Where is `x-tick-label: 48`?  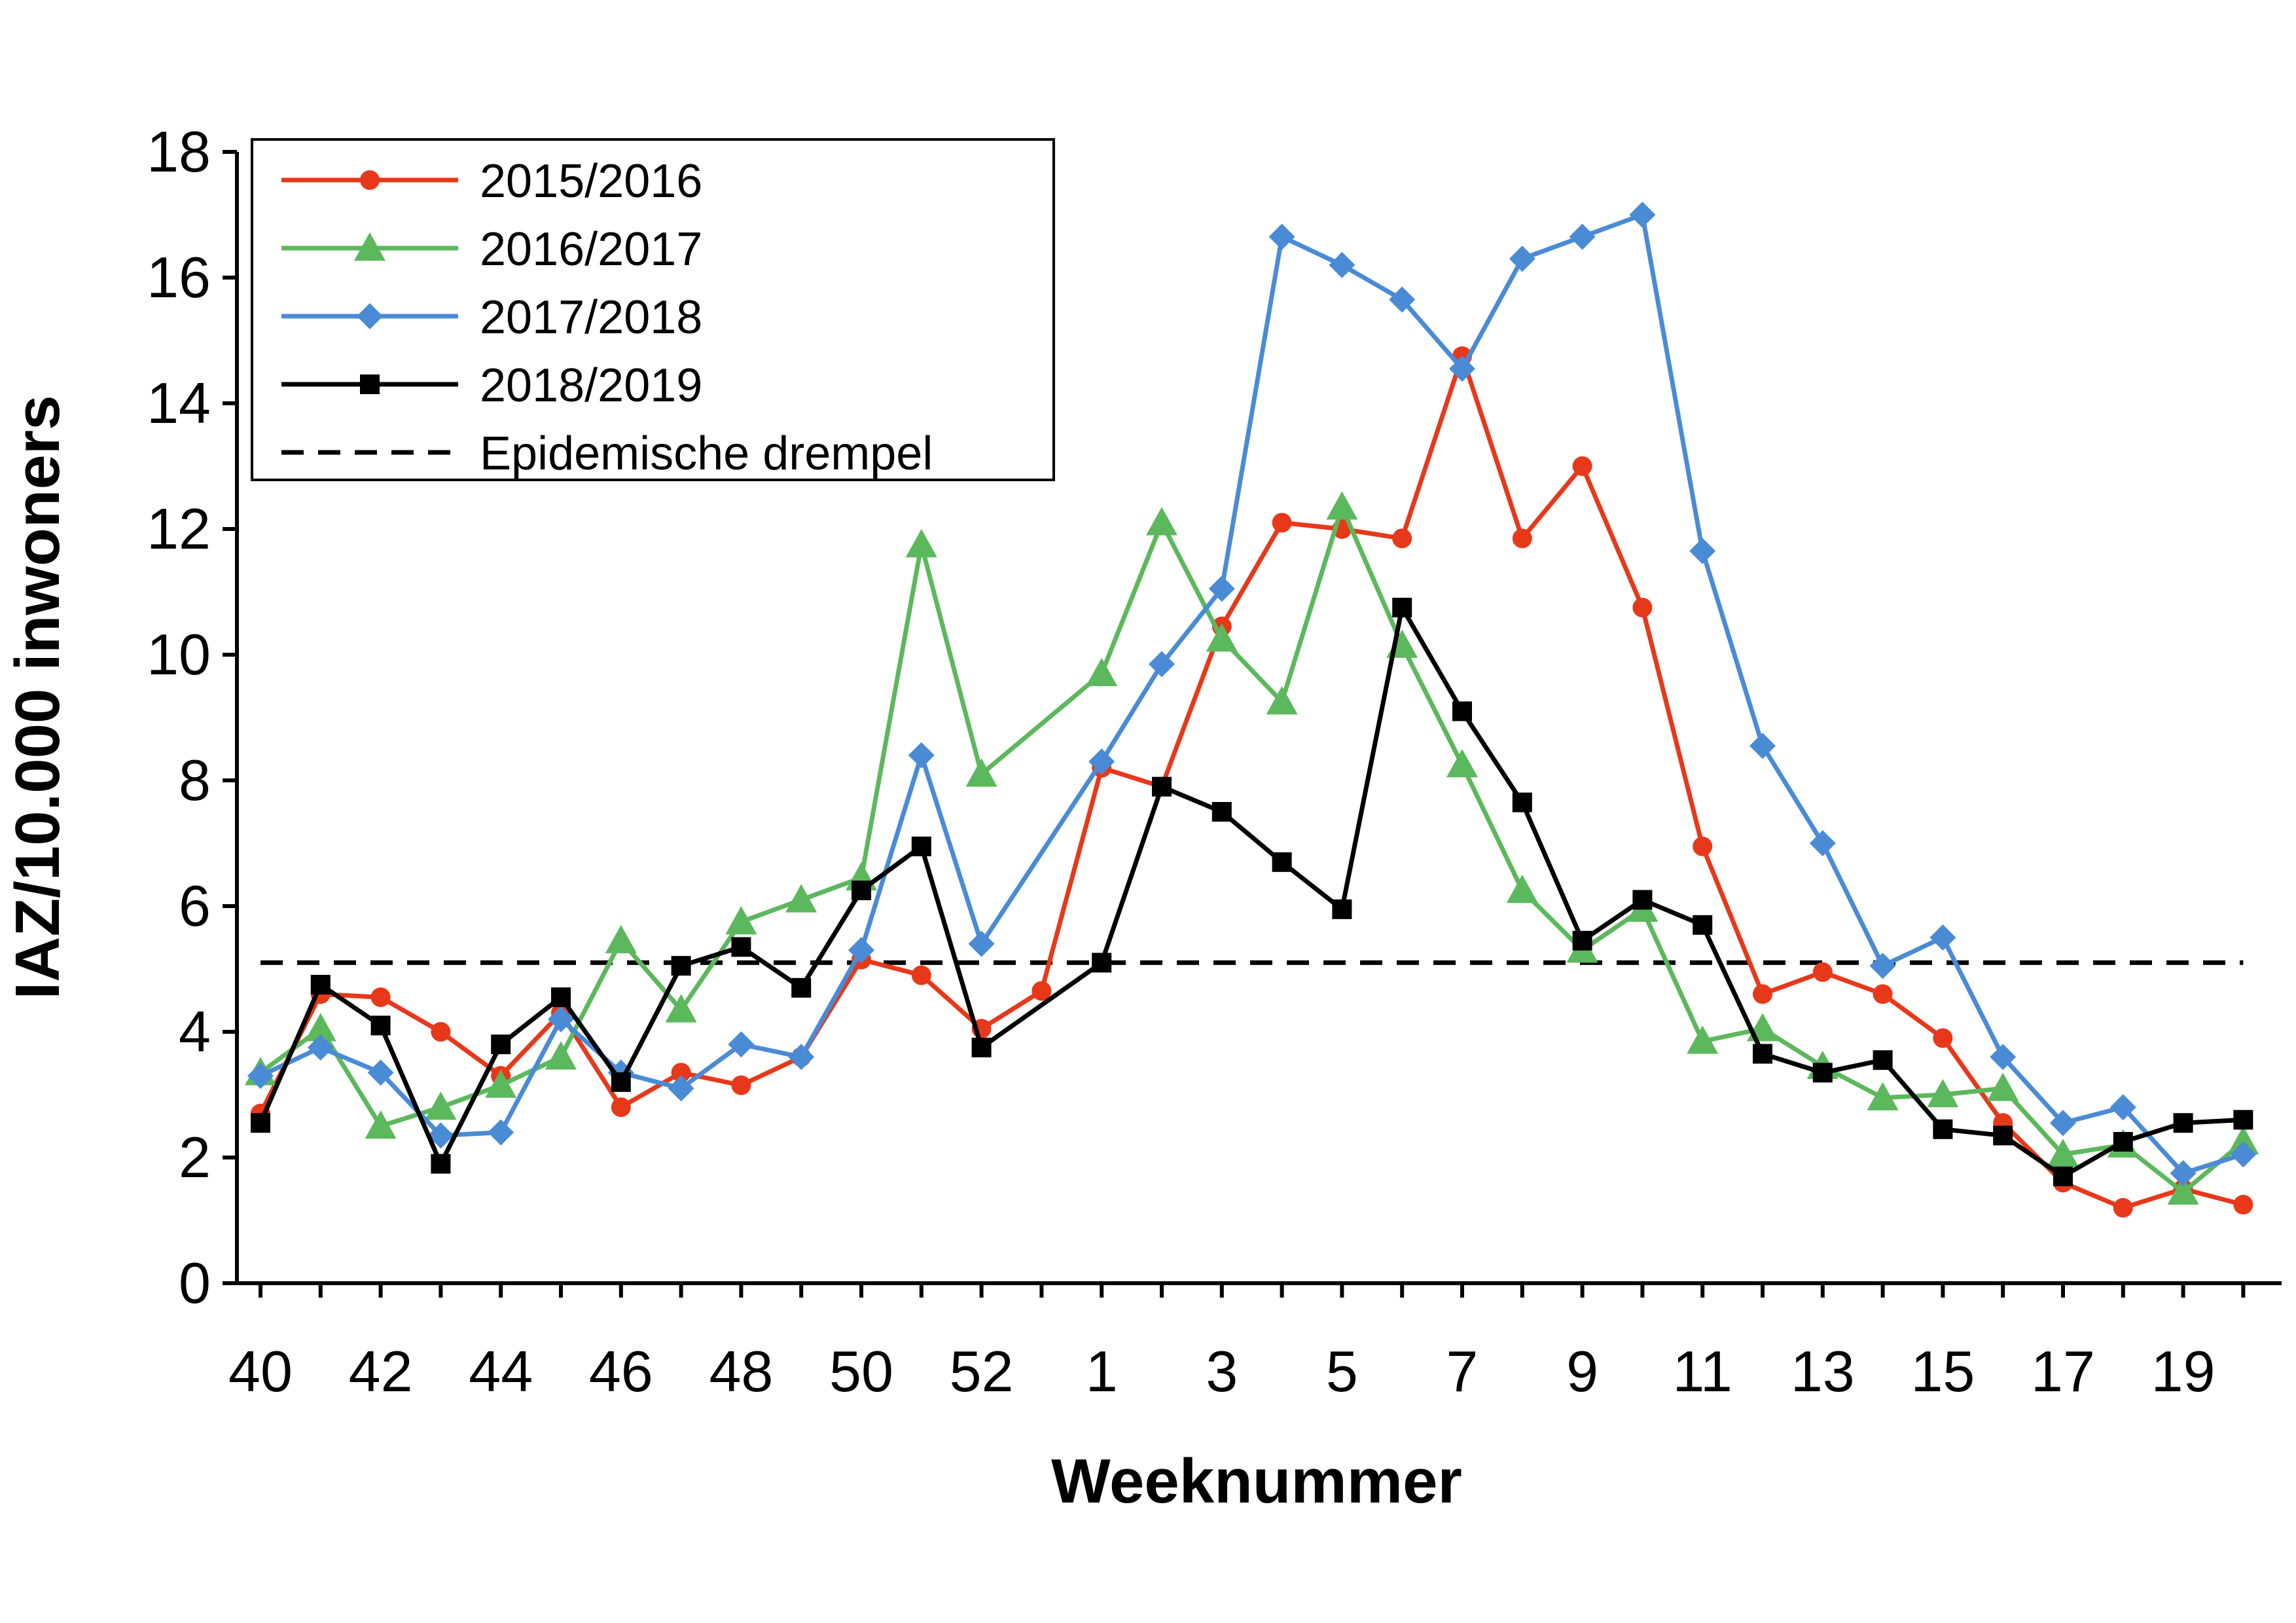
x-tick-label: 48 is located at coordinates (741, 1371).